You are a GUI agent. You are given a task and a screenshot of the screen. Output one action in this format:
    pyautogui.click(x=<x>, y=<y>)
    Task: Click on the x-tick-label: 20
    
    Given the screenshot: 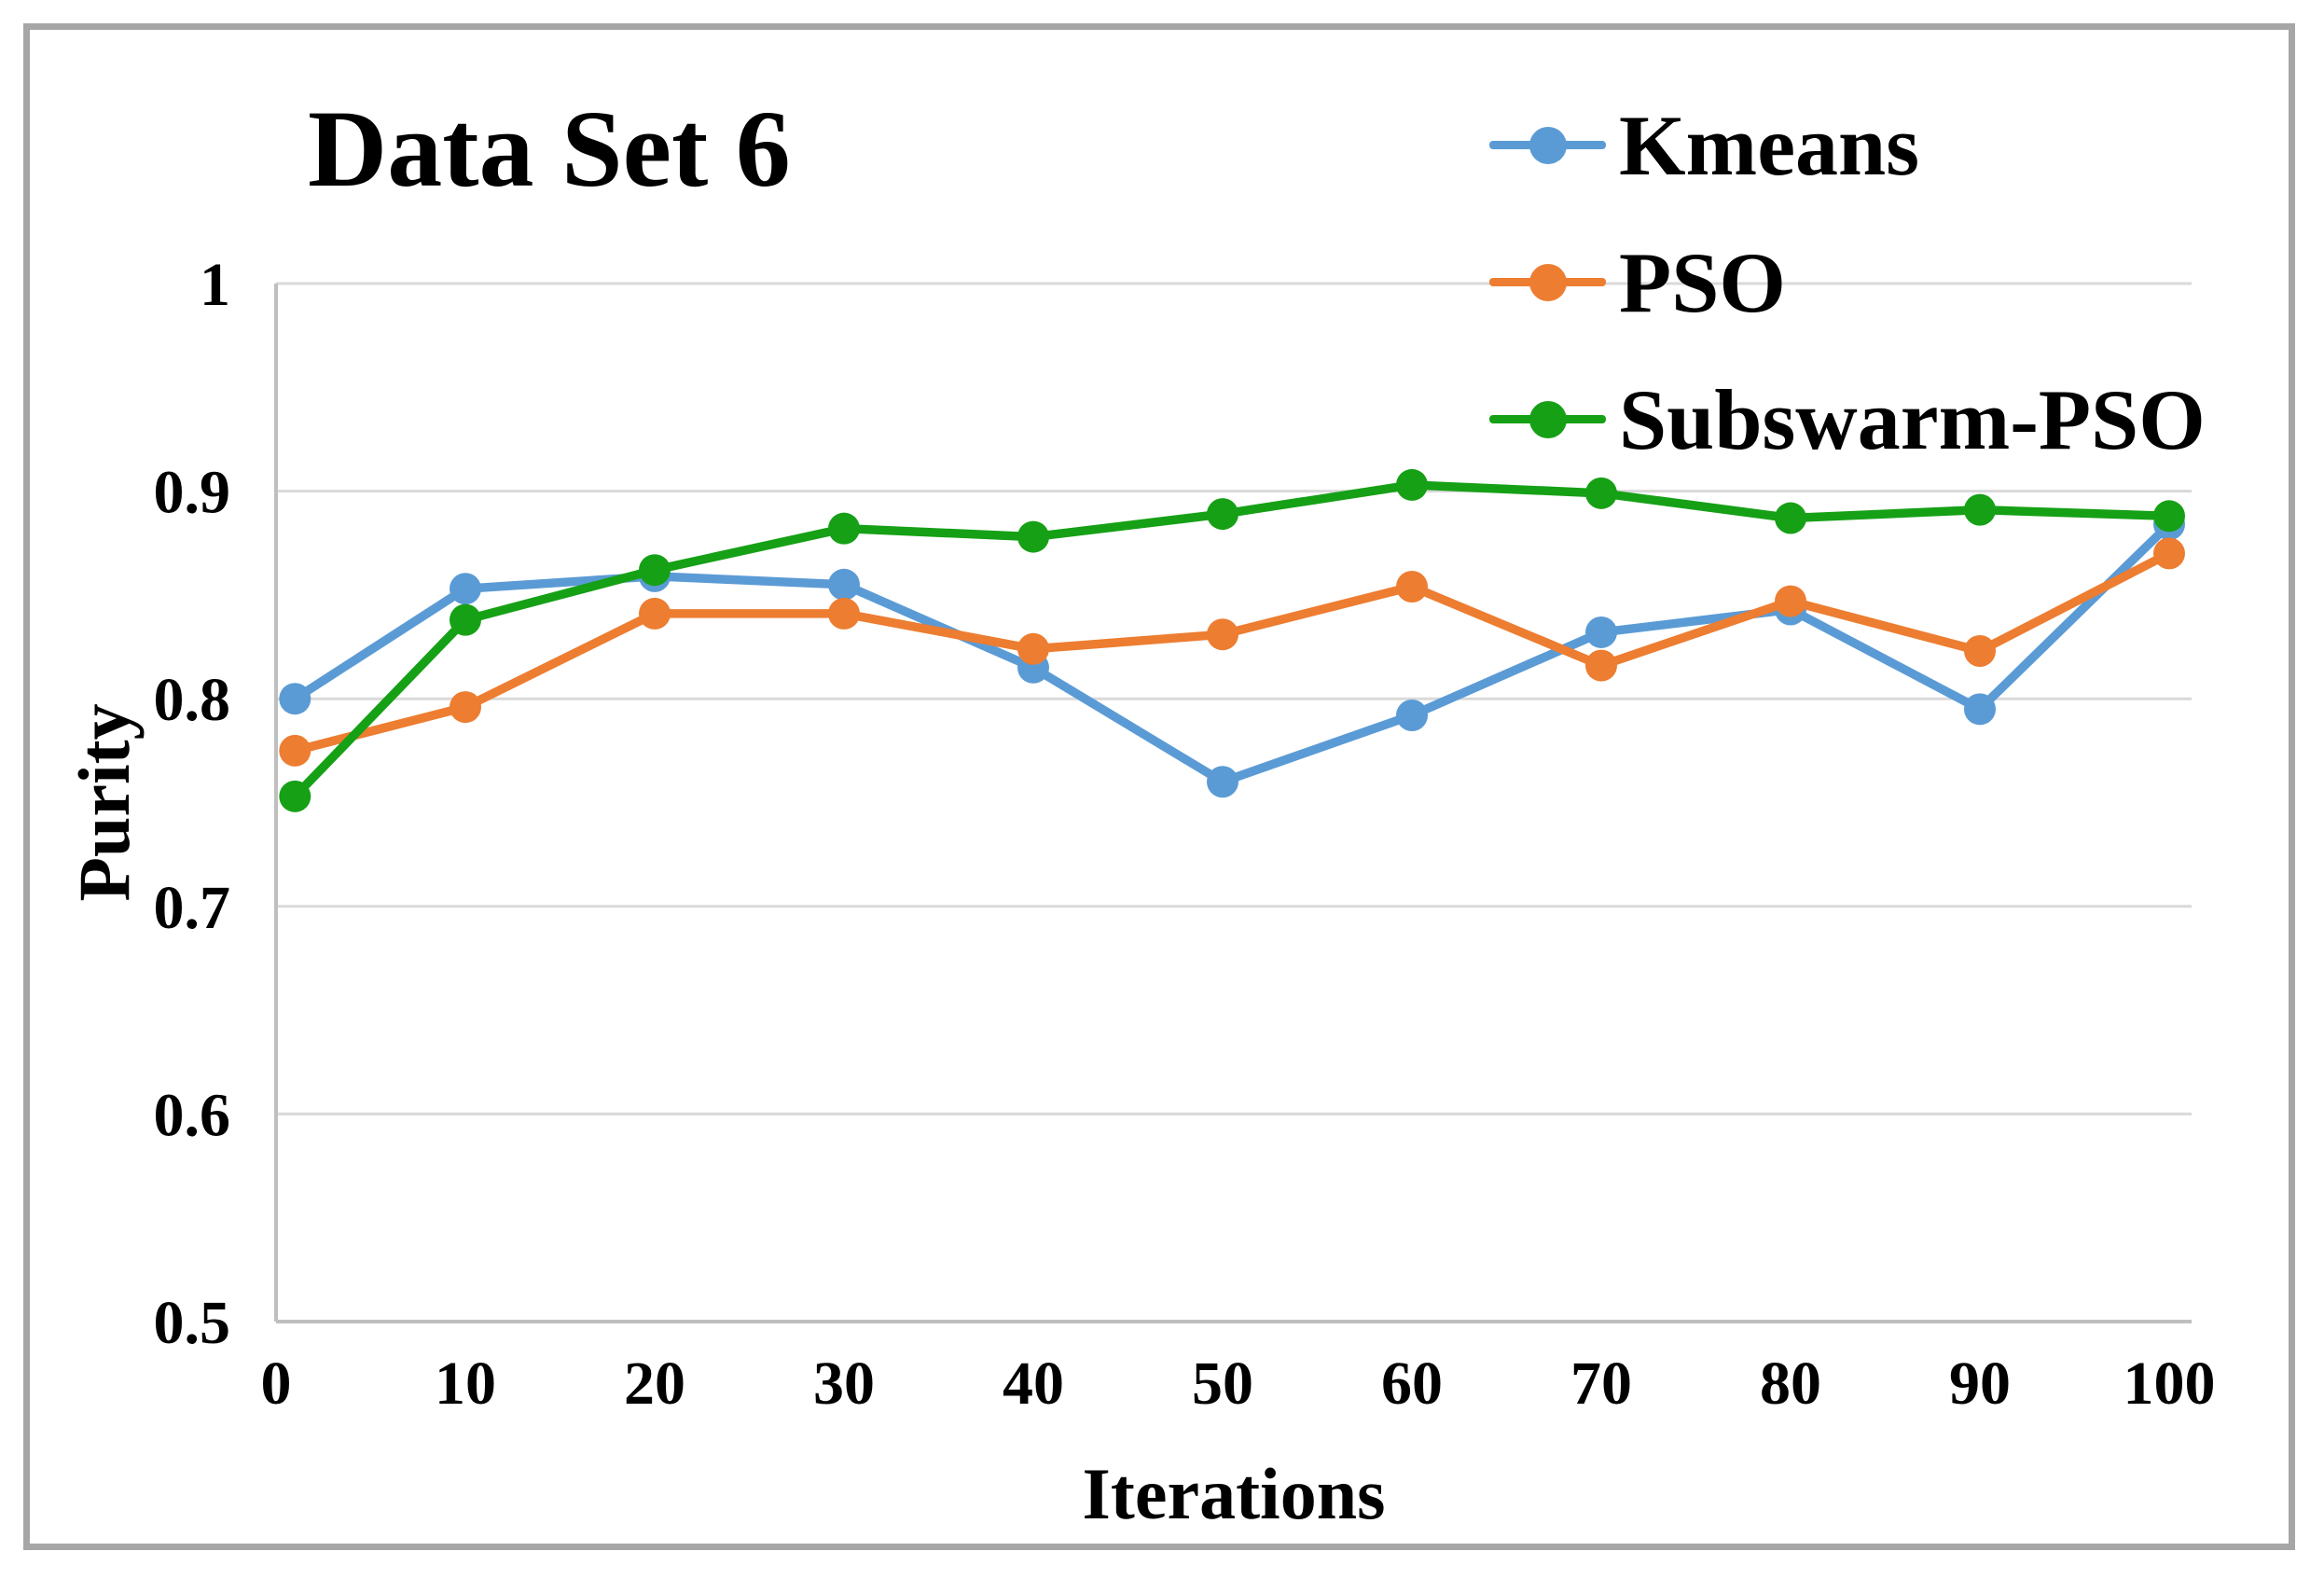 What is the action you would take?
    pyautogui.click(x=654, y=1384)
    